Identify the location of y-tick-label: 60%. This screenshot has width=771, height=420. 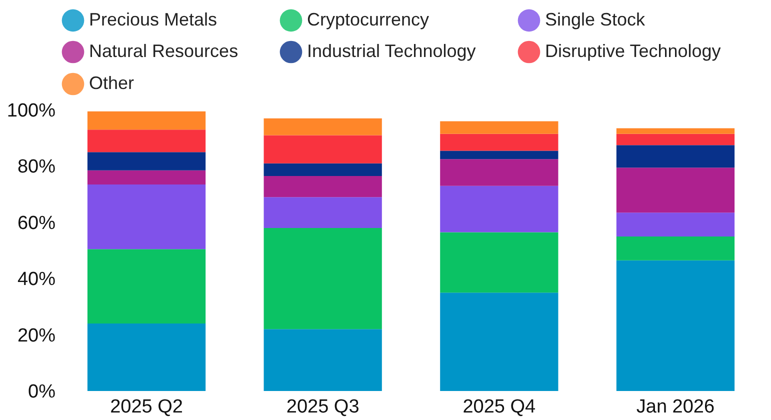
(36, 223).